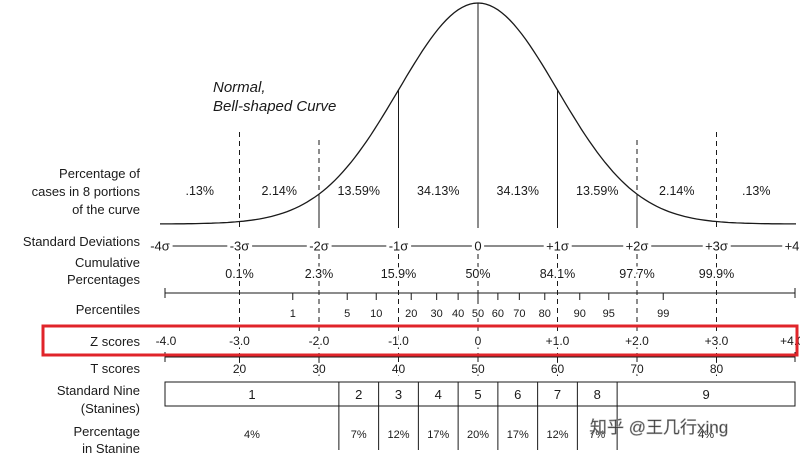 This screenshot has height=458, width=800. Describe the element at coordinates (716, 246) in the screenshot. I see `sd-tick-label: +3σ` at that location.